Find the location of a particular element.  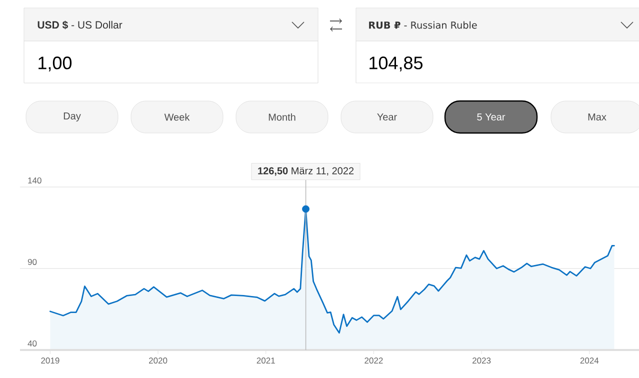

text: 104,85 is located at coordinates (396, 64).